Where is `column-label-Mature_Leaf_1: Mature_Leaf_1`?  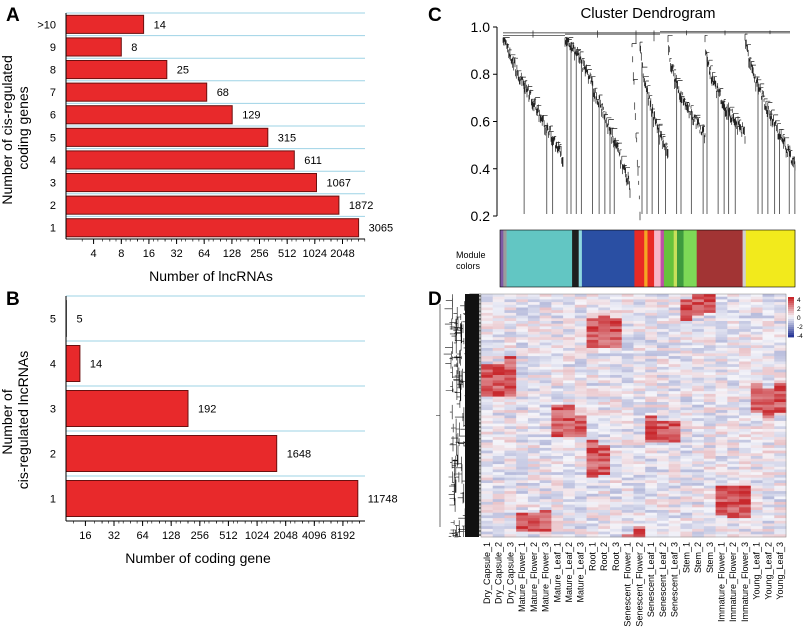
column-label-Mature_Leaf_1: Mature_Leaf_1 is located at coordinates (557, 572).